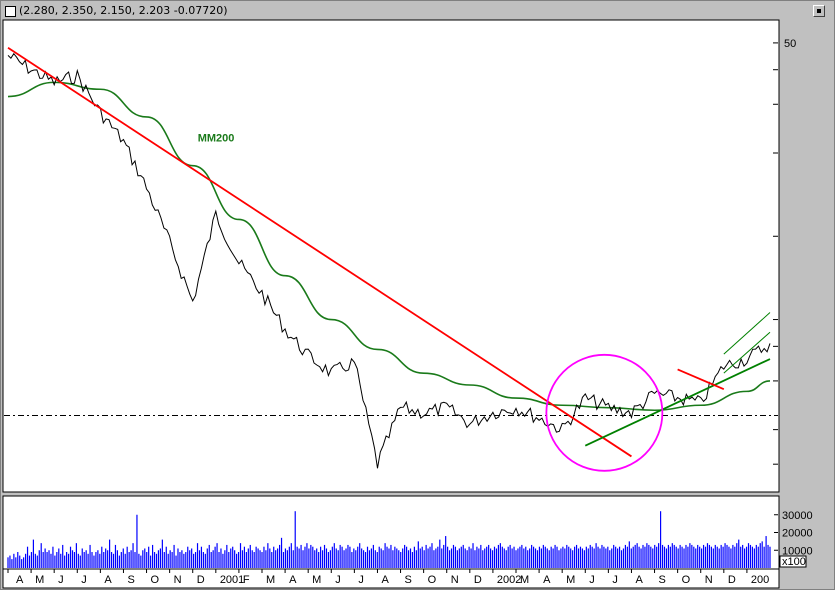  Describe the element at coordinates (686, 580) in the screenshot. I see `x-tick-label-29: O` at that location.